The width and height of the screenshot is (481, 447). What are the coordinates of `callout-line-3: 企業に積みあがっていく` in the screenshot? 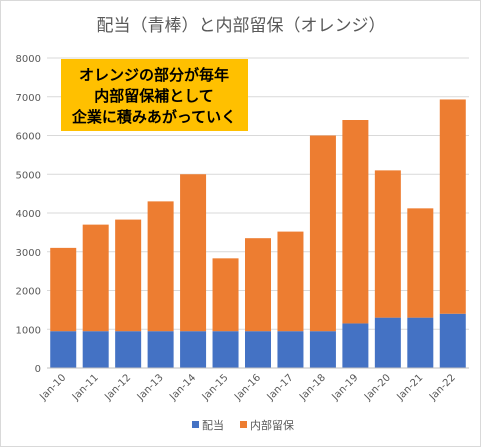 It's located at (153, 117).